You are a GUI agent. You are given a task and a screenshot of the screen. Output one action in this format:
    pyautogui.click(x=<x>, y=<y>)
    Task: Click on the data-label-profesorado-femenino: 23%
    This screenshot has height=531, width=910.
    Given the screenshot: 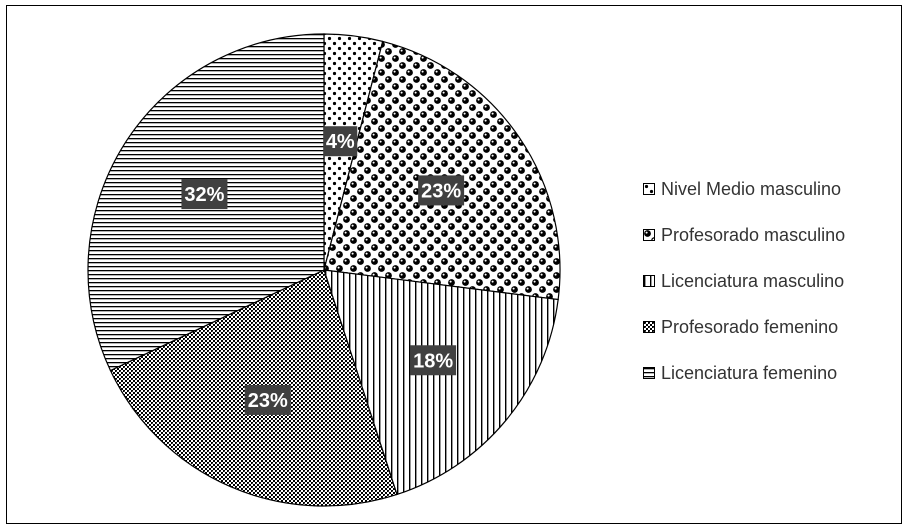 What is the action you would take?
    pyautogui.click(x=267, y=399)
    